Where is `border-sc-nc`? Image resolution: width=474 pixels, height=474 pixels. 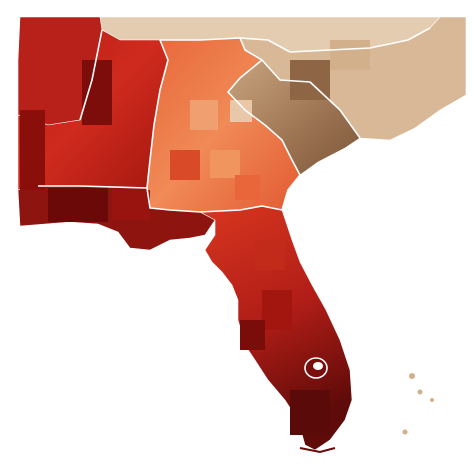
border-sc-nc is located at coordinates (311, 99).